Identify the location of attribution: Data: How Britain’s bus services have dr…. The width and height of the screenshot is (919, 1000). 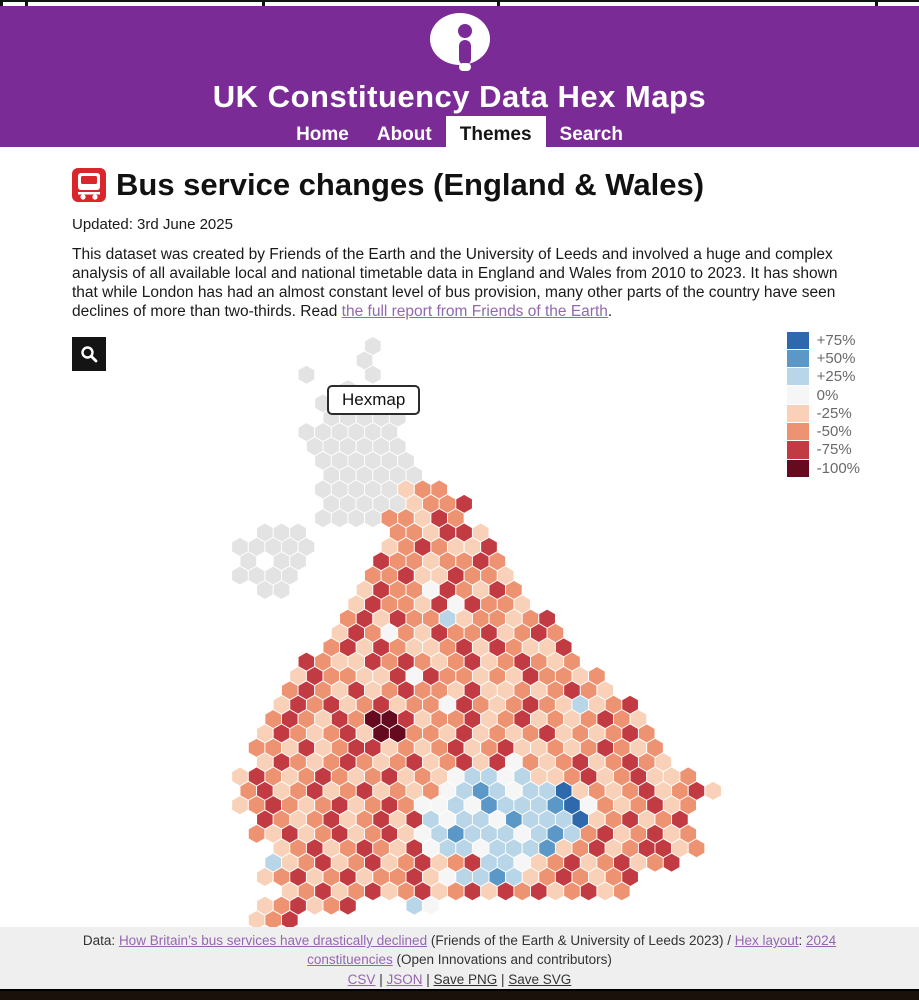
(460, 951).